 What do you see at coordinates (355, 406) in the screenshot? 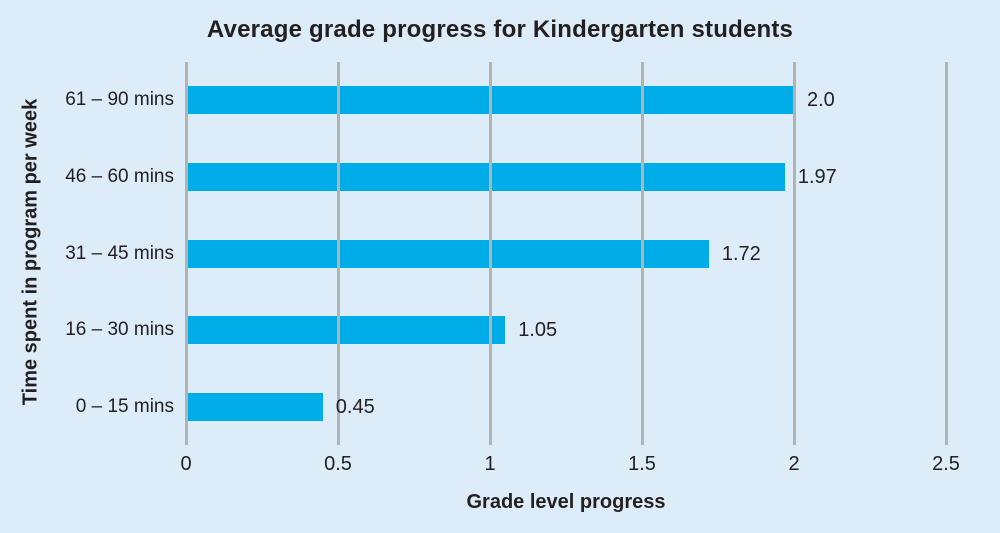
I see `value-label: 0.45` at bounding box center [355, 406].